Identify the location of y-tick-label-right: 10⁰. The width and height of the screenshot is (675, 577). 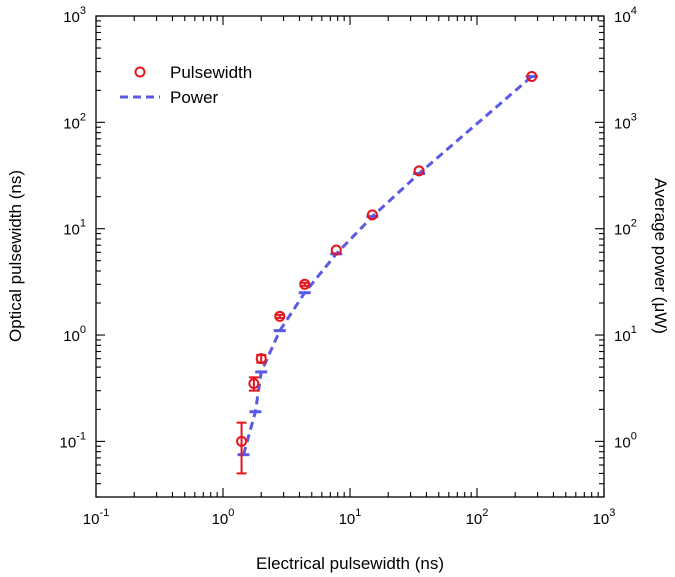
(625, 440).